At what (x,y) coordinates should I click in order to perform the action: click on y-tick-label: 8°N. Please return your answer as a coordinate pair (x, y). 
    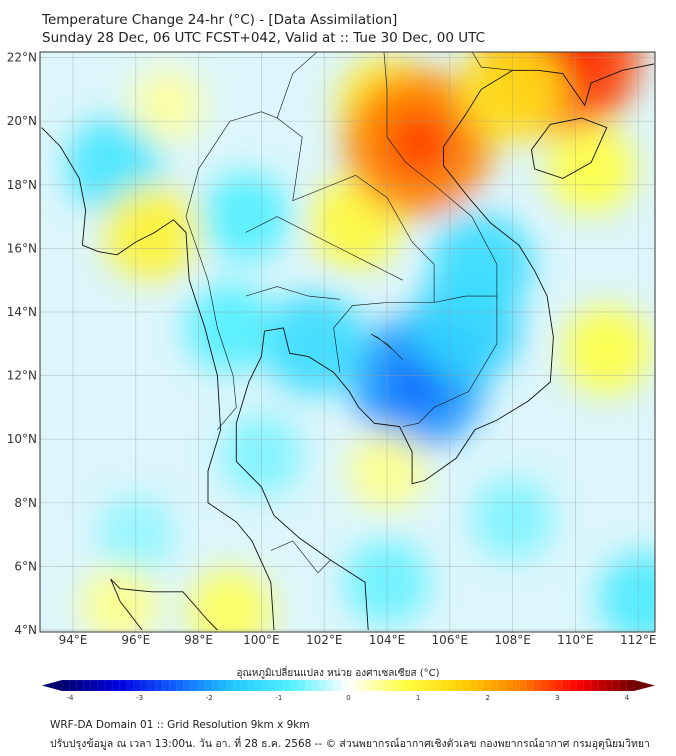
    Looking at the image, I should click on (25, 503).